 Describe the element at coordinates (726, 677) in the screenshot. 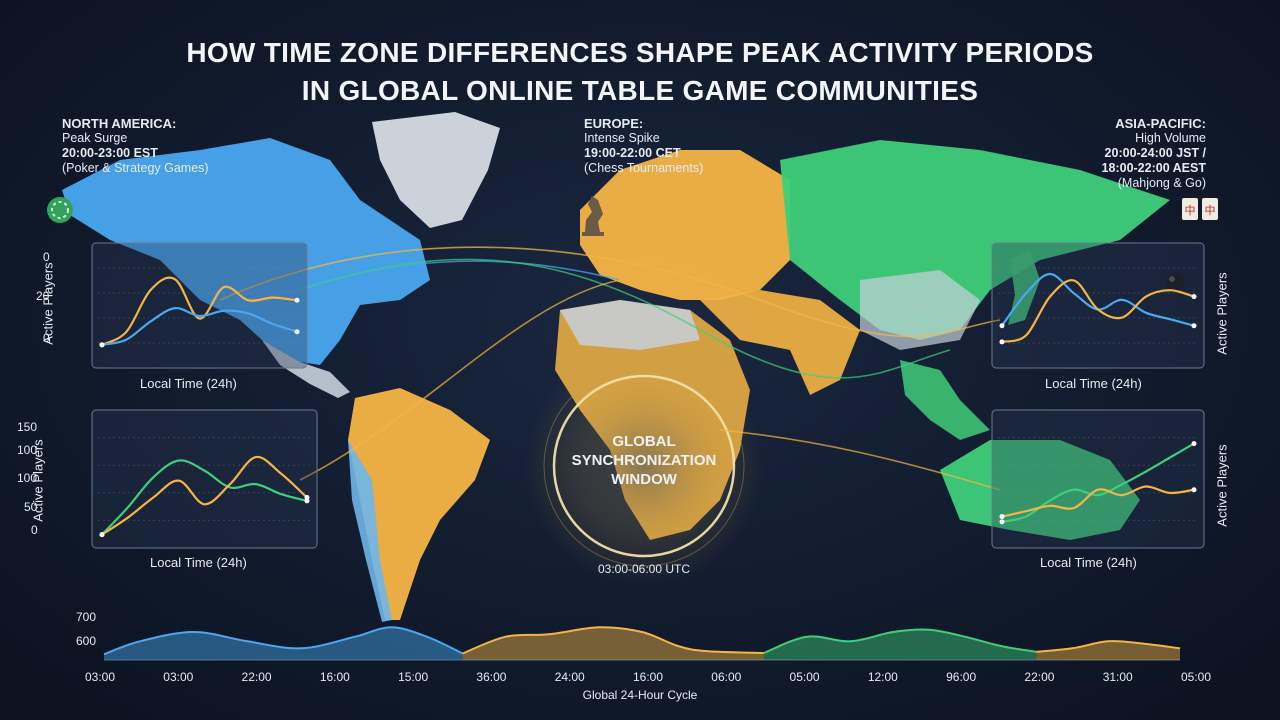

I see `cycle-x-tick-label: 06:00` at that location.